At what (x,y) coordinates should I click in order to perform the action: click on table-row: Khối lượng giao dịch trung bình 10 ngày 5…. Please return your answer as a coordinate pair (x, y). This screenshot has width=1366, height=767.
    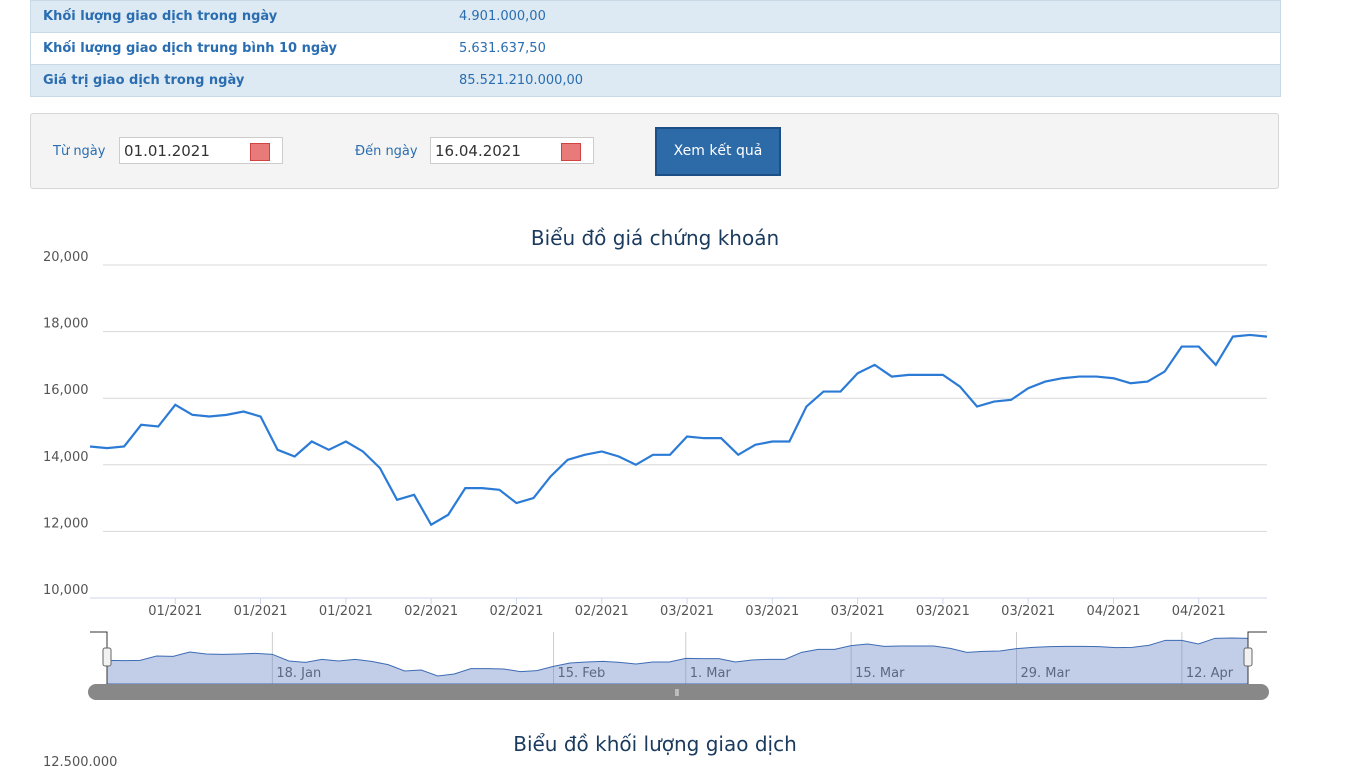
    Looking at the image, I should click on (655, 48).